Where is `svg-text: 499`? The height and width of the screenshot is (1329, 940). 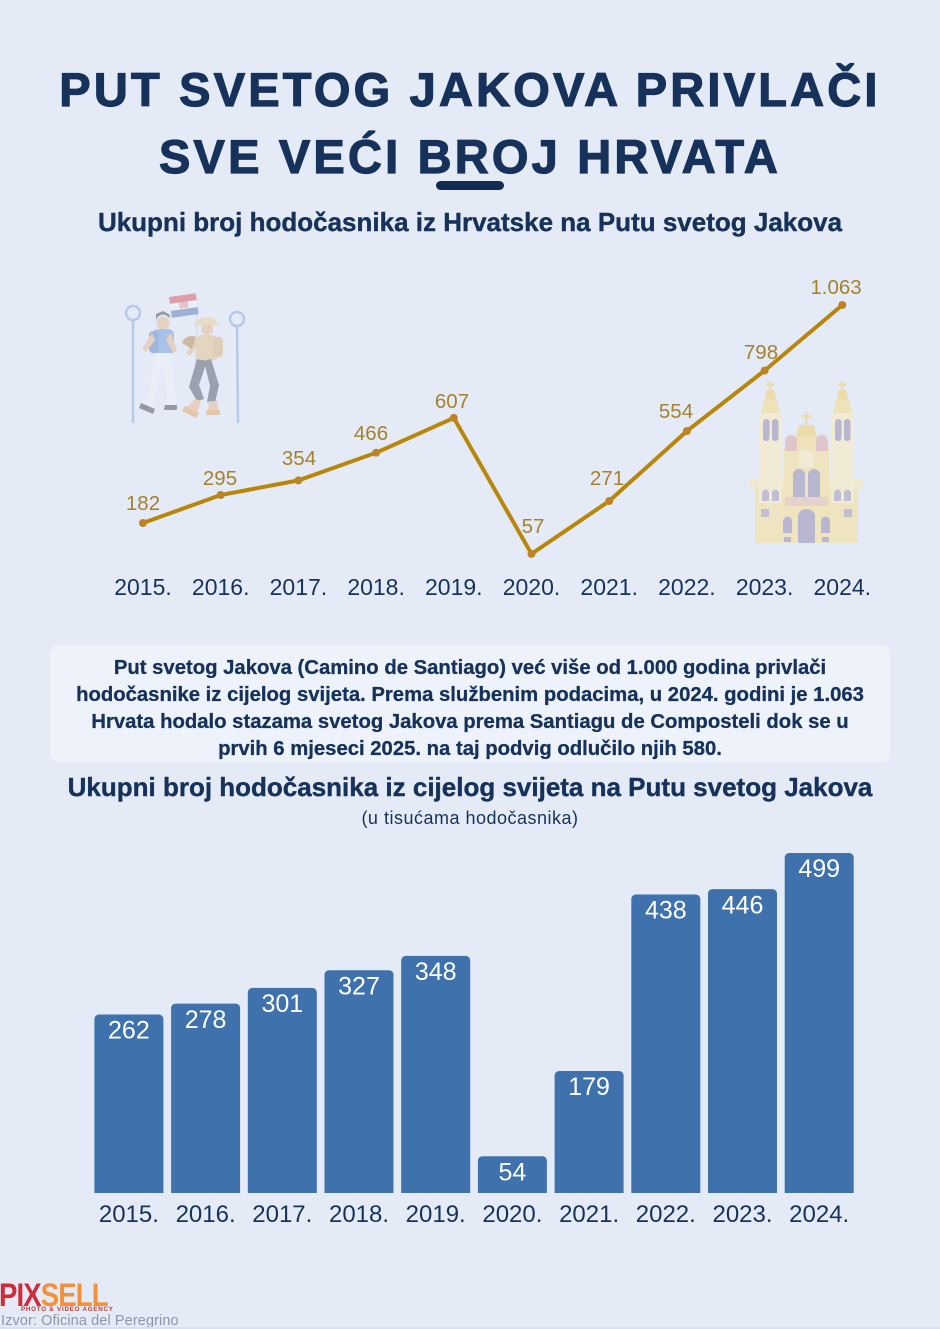 svg-text: 499 is located at coordinates (819, 869).